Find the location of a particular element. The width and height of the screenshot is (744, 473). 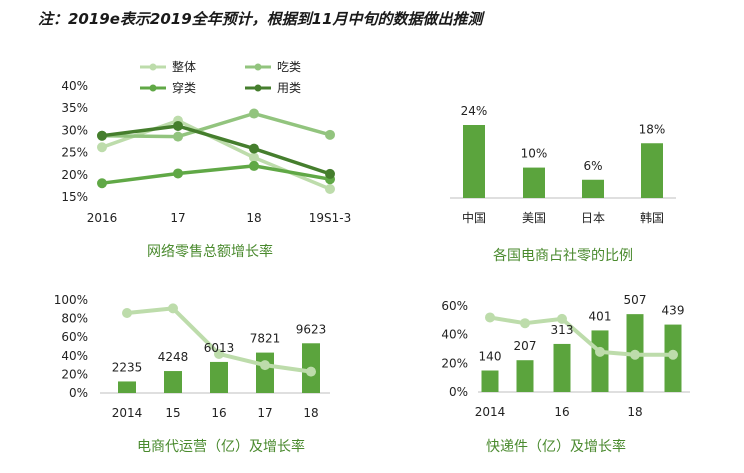

combo-chart-title: 电商代运营（亿）及增长率 is located at coordinates (221, 446).